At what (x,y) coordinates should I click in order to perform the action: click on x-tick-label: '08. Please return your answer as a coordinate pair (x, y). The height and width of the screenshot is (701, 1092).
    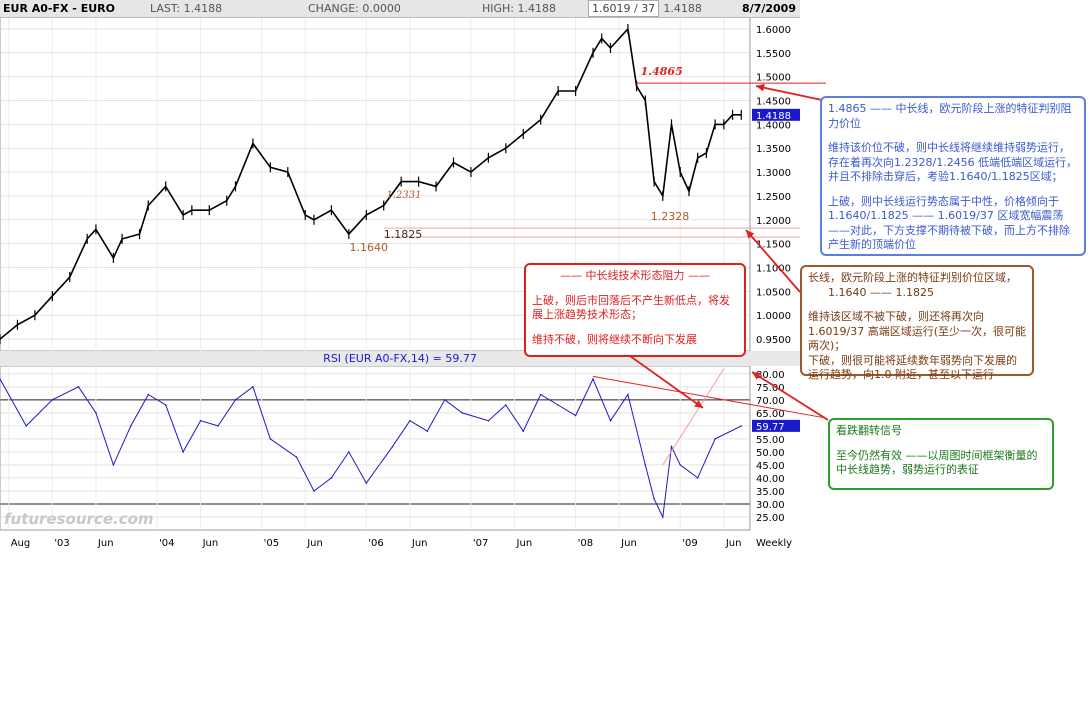
    Looking at the image, I should click on (585, 543).